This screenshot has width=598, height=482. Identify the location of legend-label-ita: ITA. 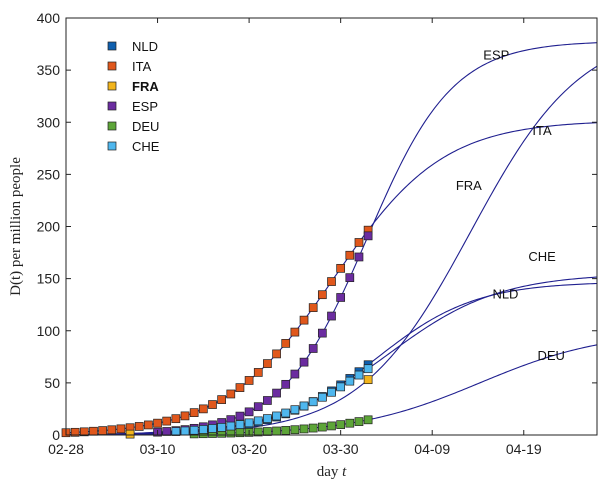
(142, 66).